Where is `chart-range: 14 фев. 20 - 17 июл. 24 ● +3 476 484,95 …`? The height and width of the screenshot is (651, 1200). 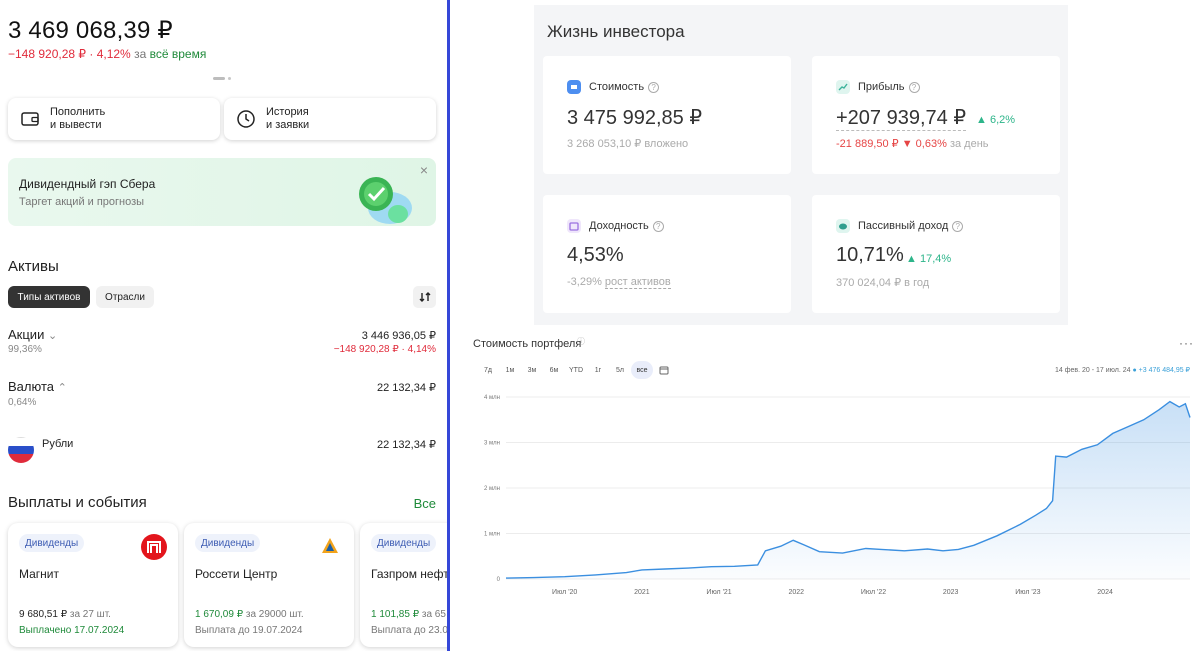
chart-range: 14 фев. 20 - 17 июл. 24 ● +3 476 484,95 … is located at coordinates (1122, 370).